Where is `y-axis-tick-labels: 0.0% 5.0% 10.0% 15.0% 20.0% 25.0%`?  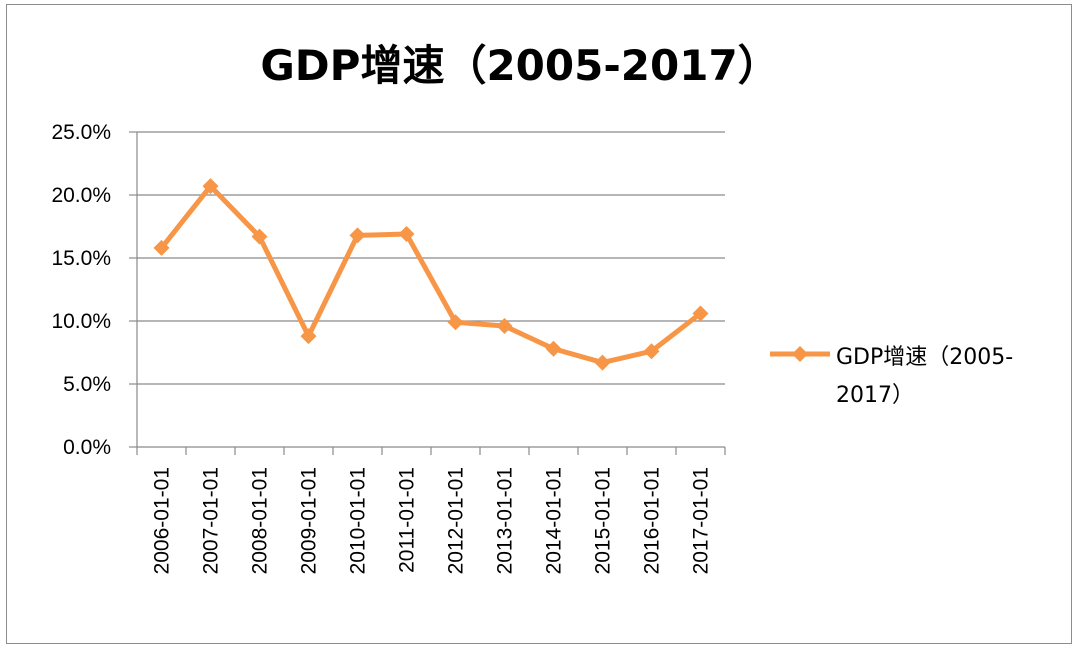 y-axis-tick-labels: 0.0% 5.0% 10.0% 15.0% 20.0% 25.0% is located at coordinates (81, 290).